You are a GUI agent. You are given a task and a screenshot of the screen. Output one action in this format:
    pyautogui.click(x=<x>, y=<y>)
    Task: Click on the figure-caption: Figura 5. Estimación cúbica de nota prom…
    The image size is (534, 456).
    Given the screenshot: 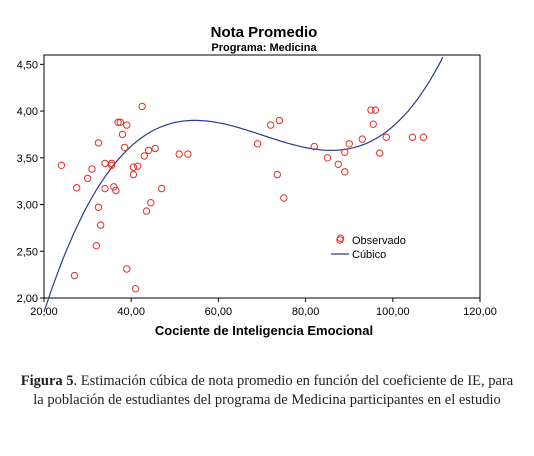 What is the action you would take?
    pyautogui.click(x=267, y=391)
    